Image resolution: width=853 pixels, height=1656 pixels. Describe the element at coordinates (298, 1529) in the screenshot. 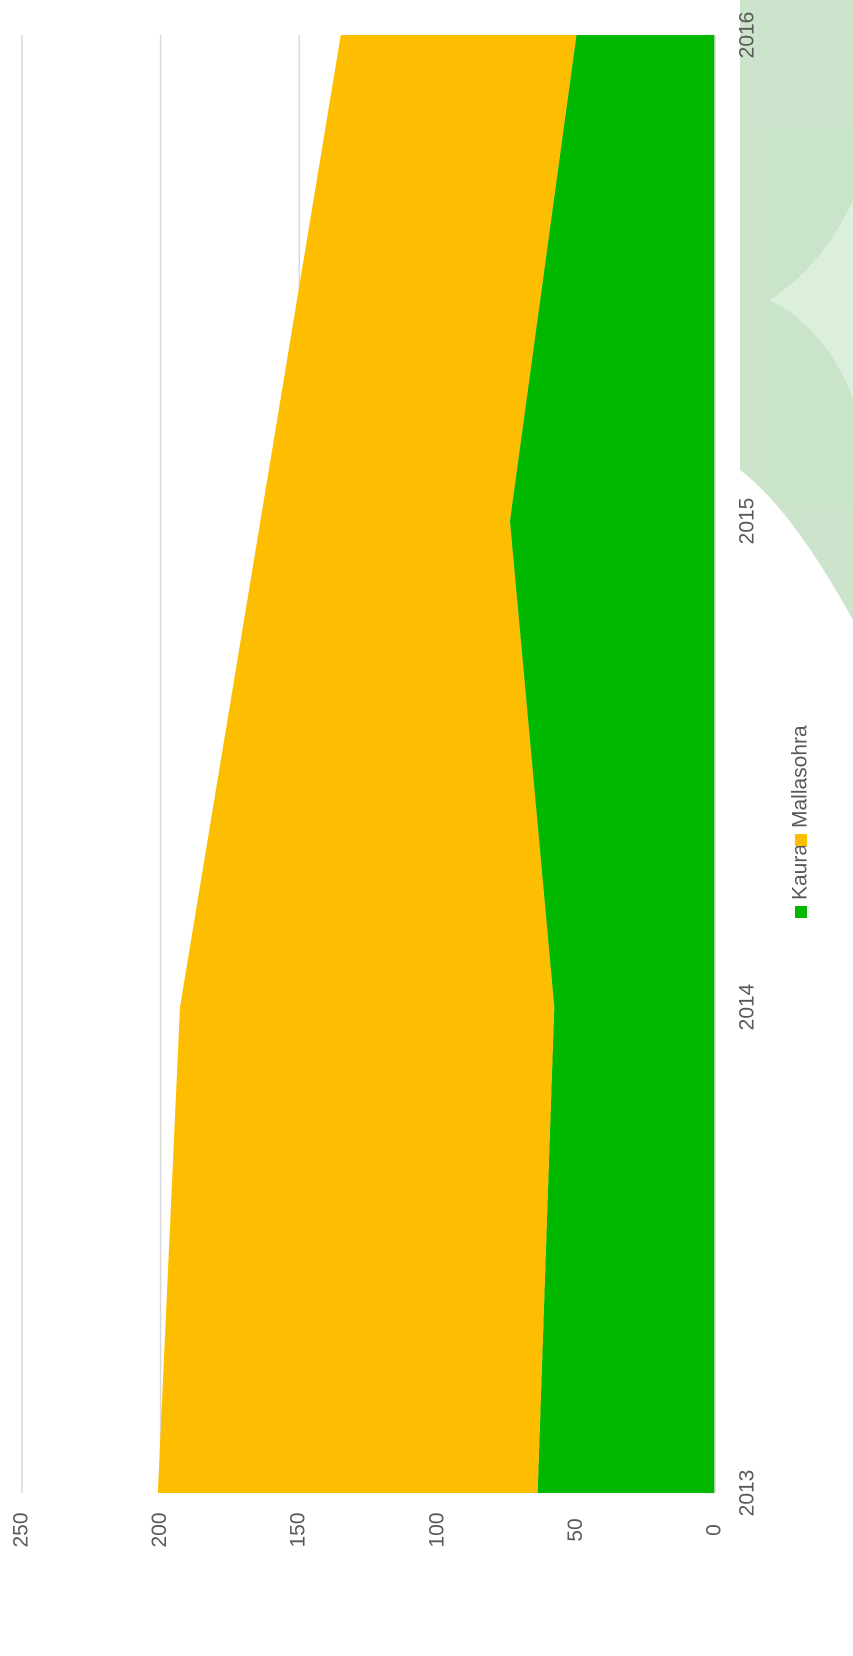

I see `y-tick-label: 150` at that location.